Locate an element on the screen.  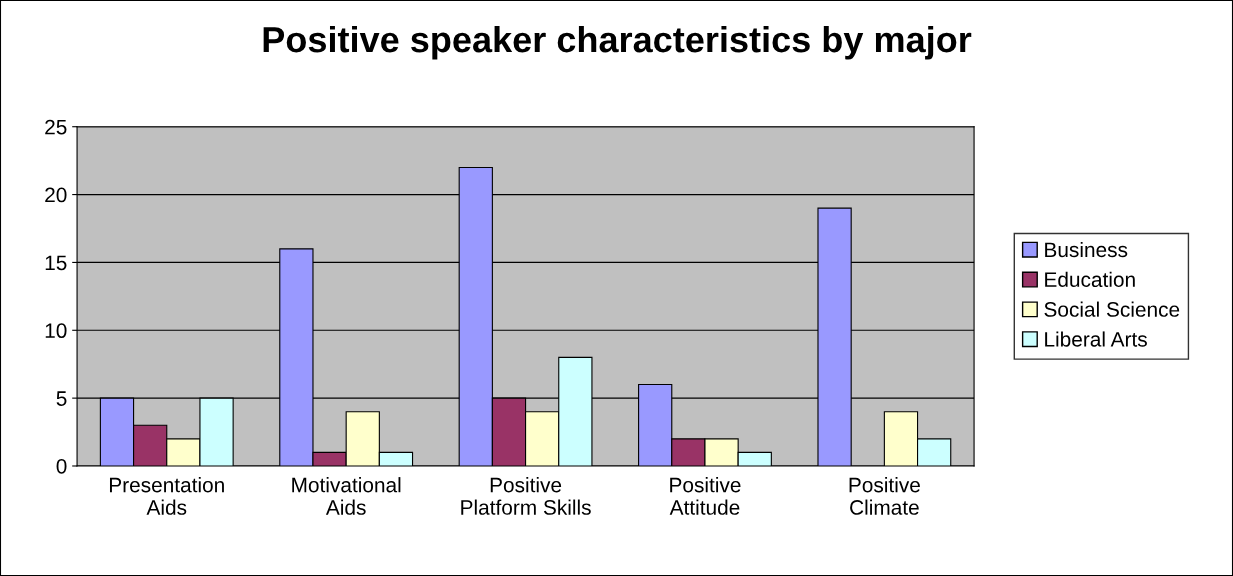
y-tick-label: 5 is located at coordinates (61, 398).